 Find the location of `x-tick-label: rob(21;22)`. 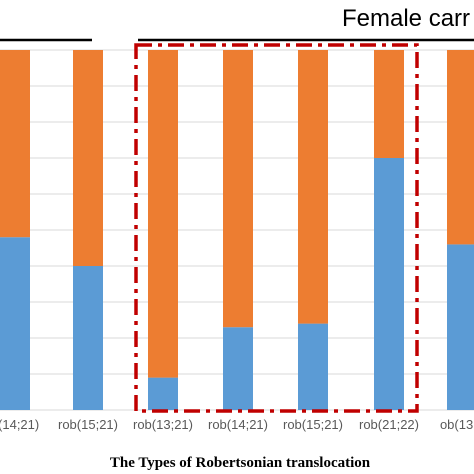

x-tick-label: rob(21;22) is located at coordinates (389, 424).